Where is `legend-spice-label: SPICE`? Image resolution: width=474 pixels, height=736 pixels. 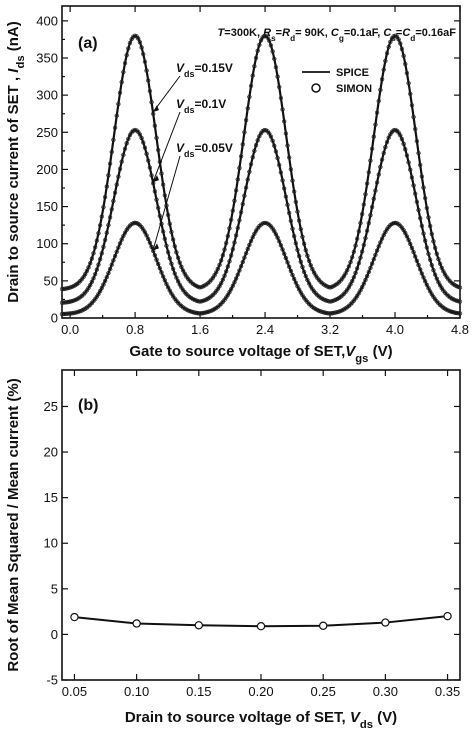 legend-spice-label: SPICE is located at coordinates (352, 73).